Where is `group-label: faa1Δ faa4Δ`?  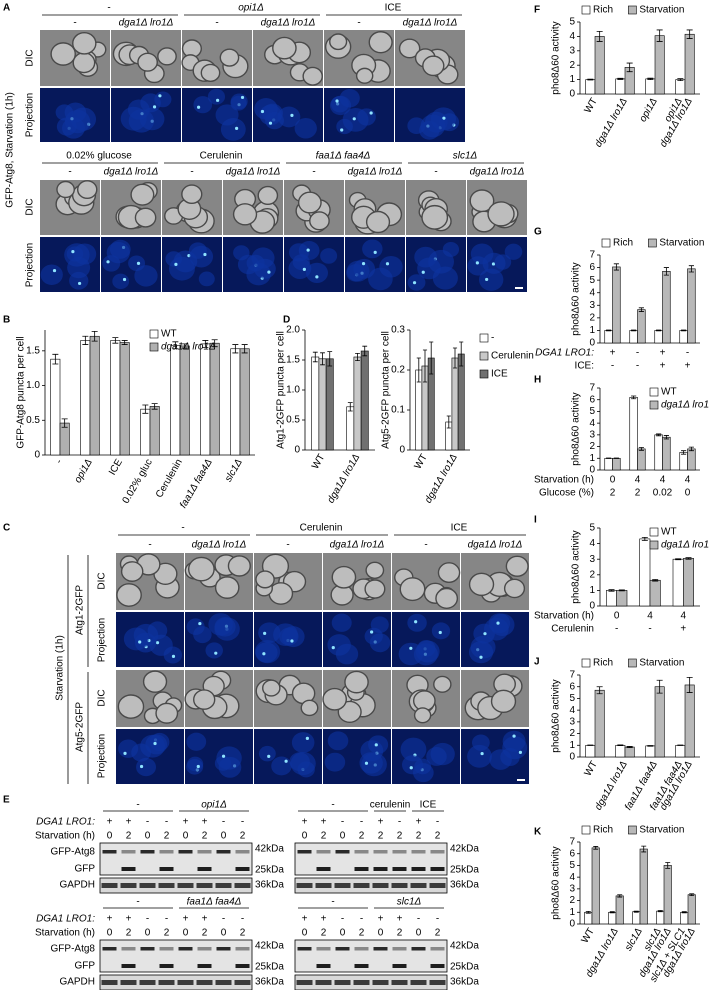 group-label: faa1Δ faa4Δ is located at coordinates (343, 156).